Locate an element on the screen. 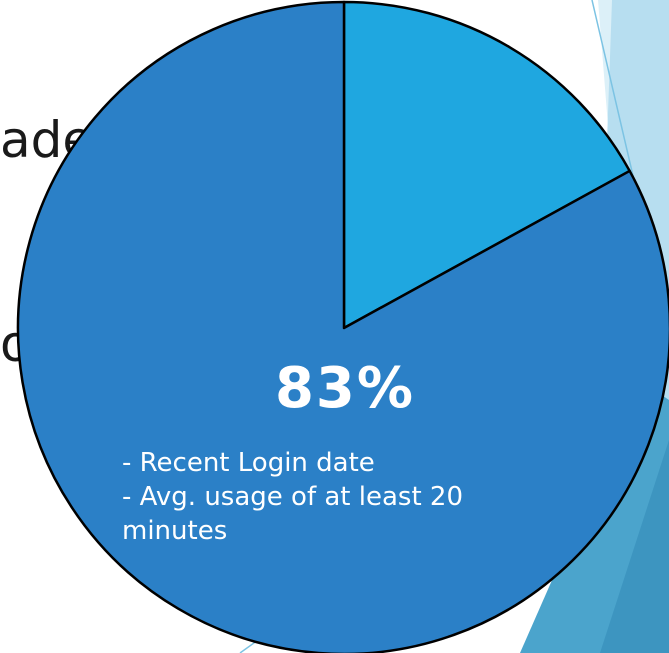 This screenshot has height=653, width=669. pie-detail-line-1: - Recent Login date is located at coordinates (248, 463).